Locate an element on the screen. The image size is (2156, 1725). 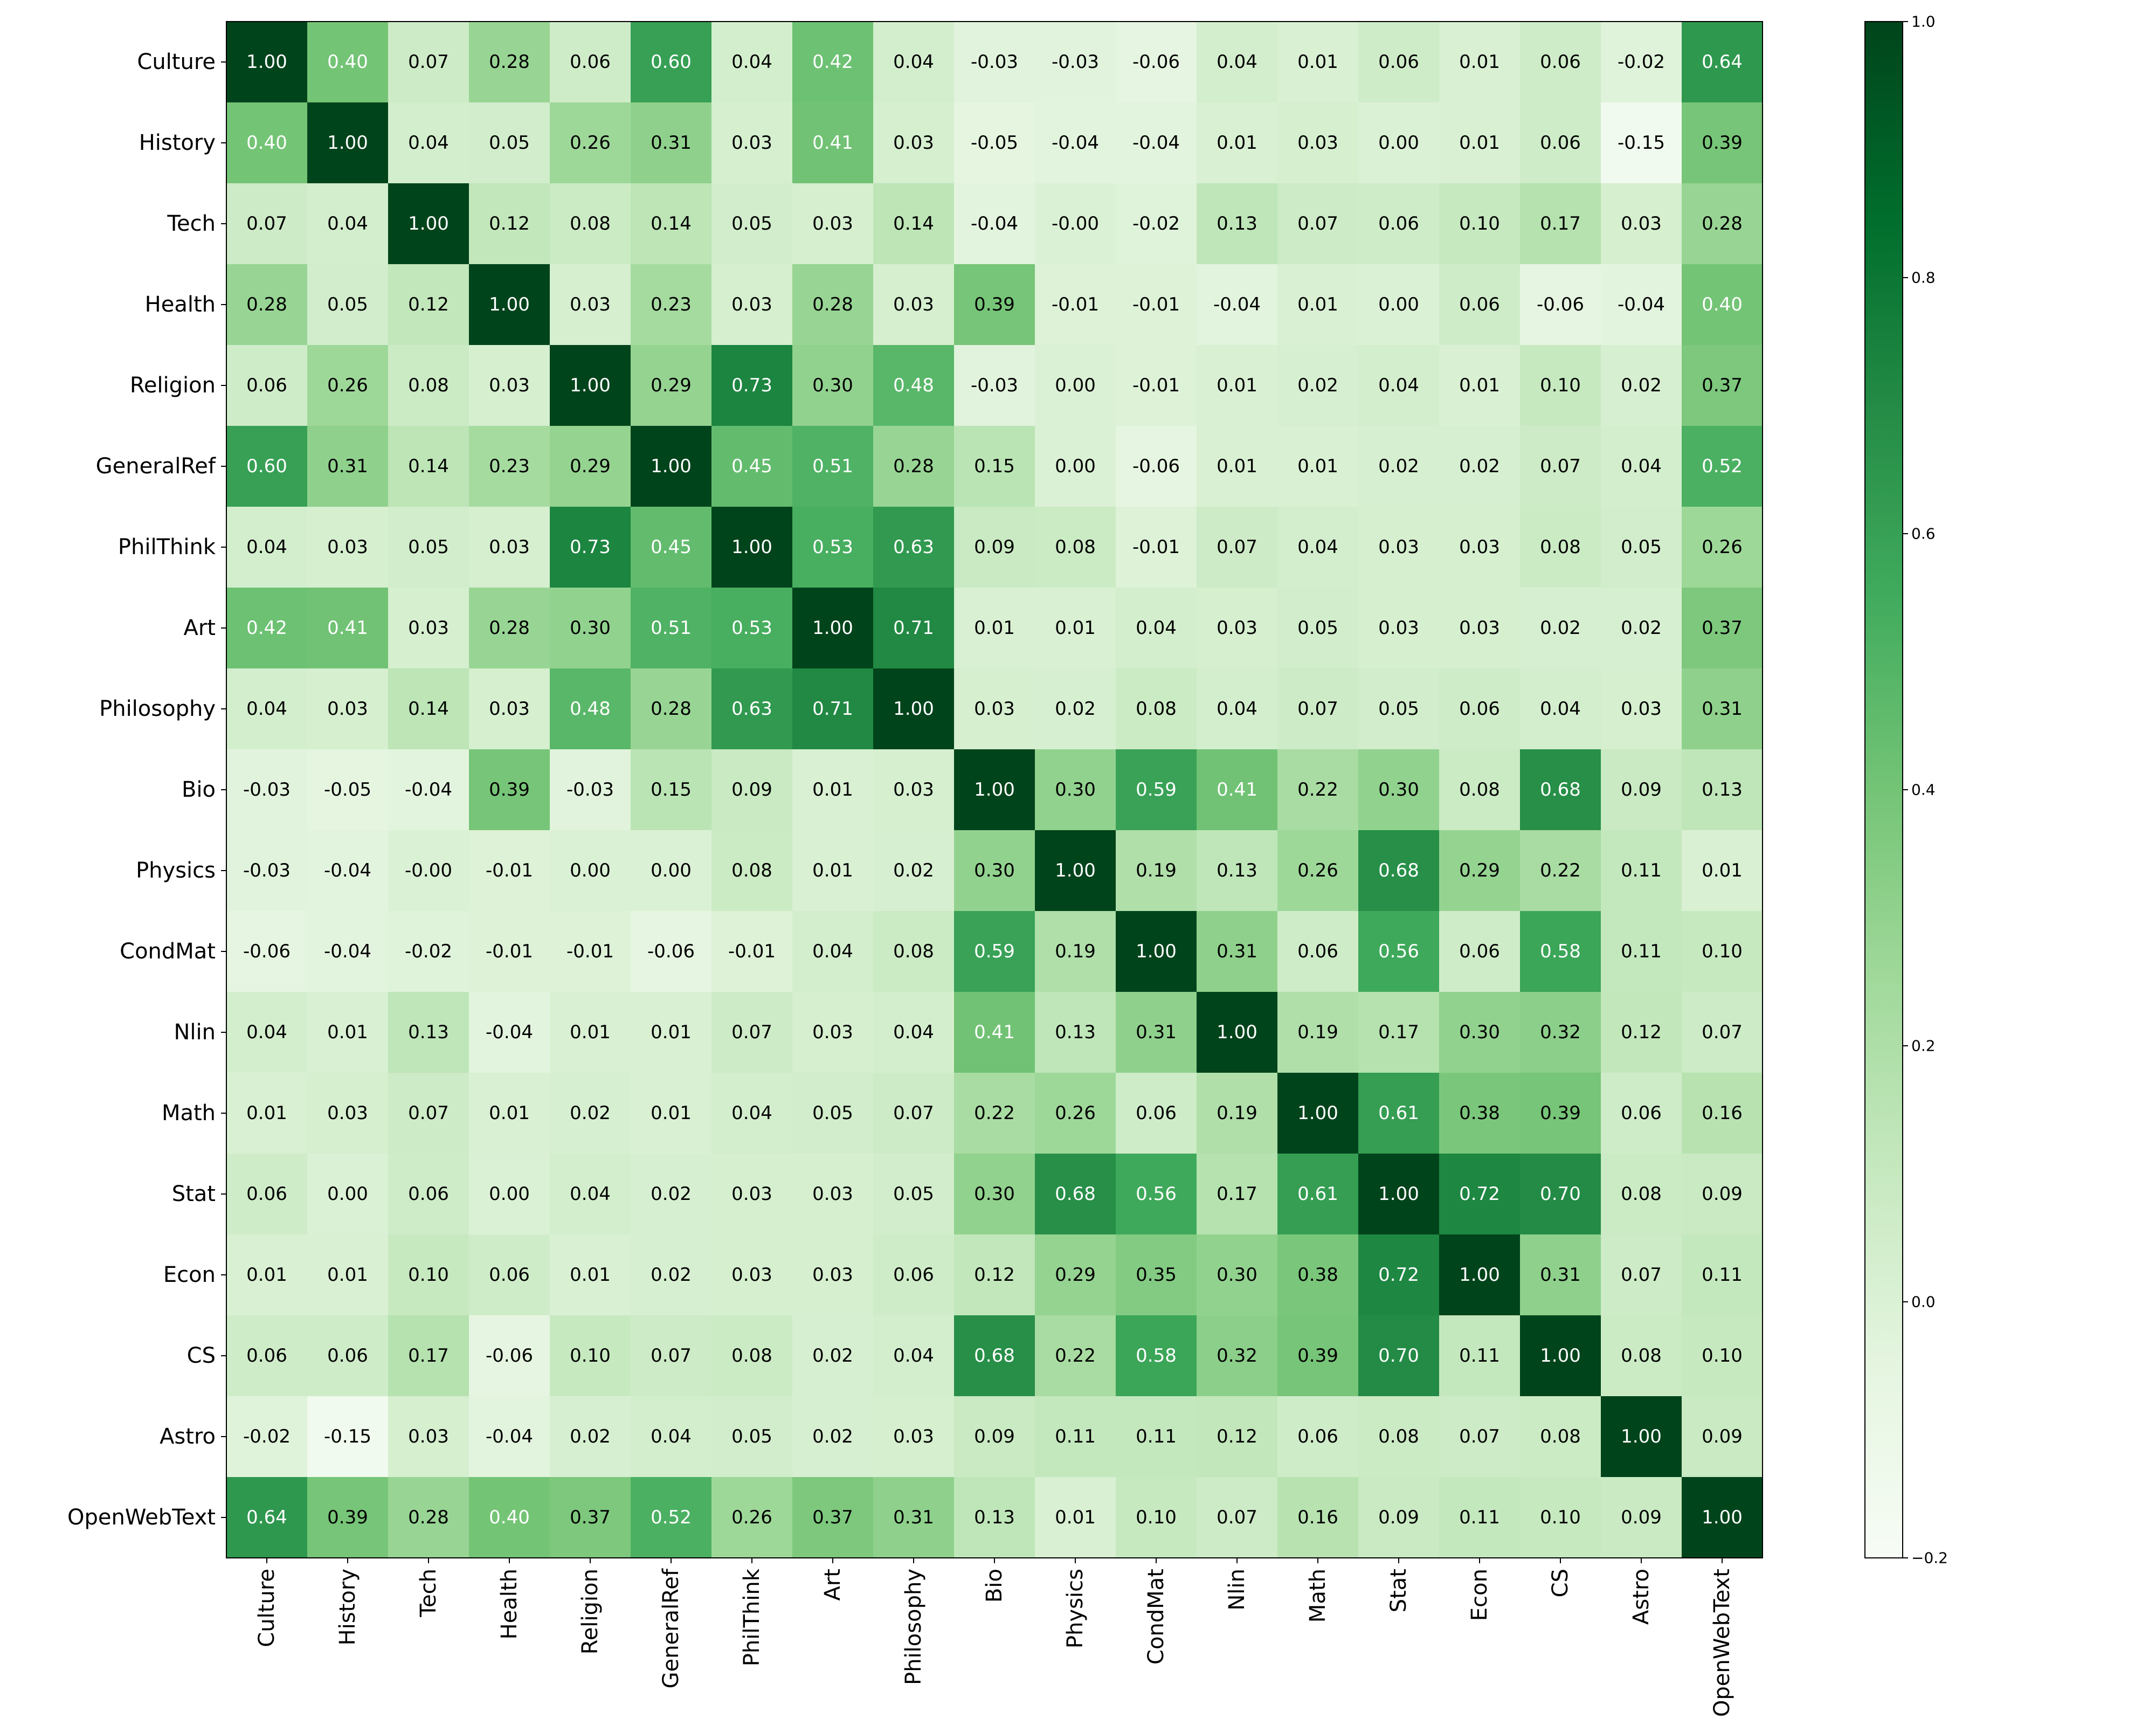
heatmap-cell-value: 0.28 is located at coordinates (832, 304).